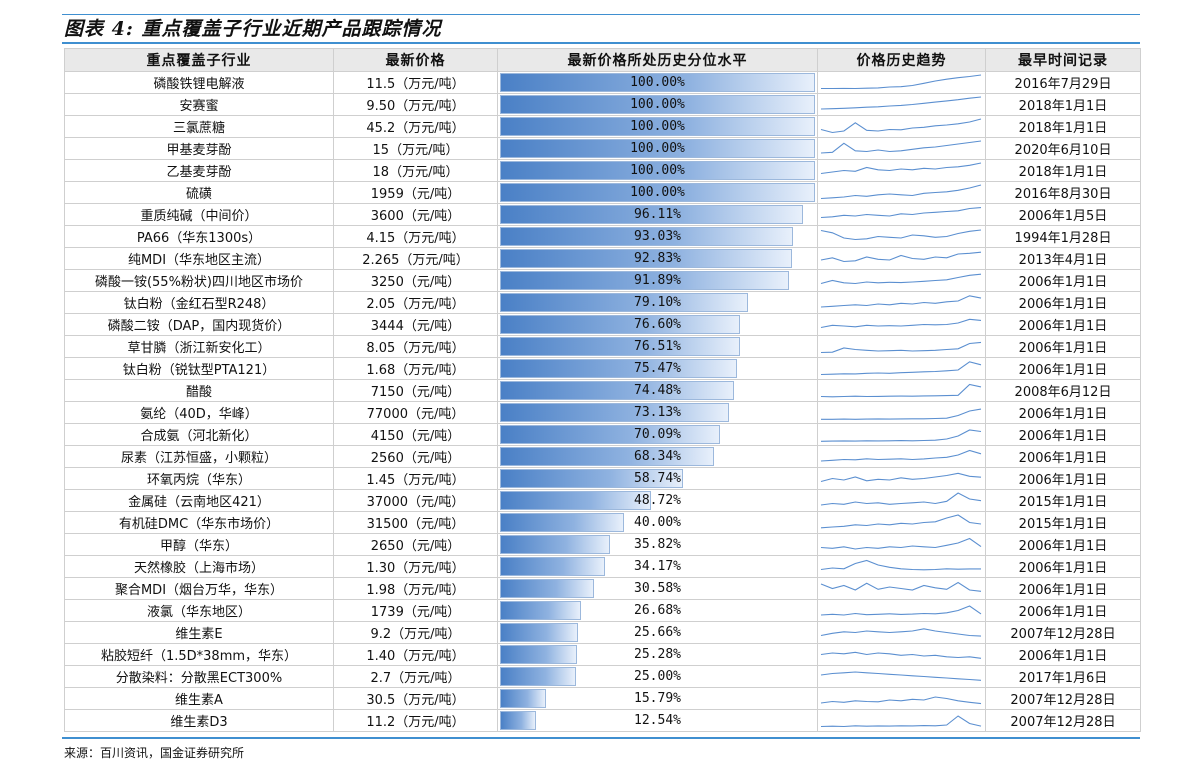 The image size is (1191, 777). I want to click on table-row: 磷酸二铵（DAP，国内现货价） 3444（元/吨） 76.60% 2006年1月1日, so click(602, 324).